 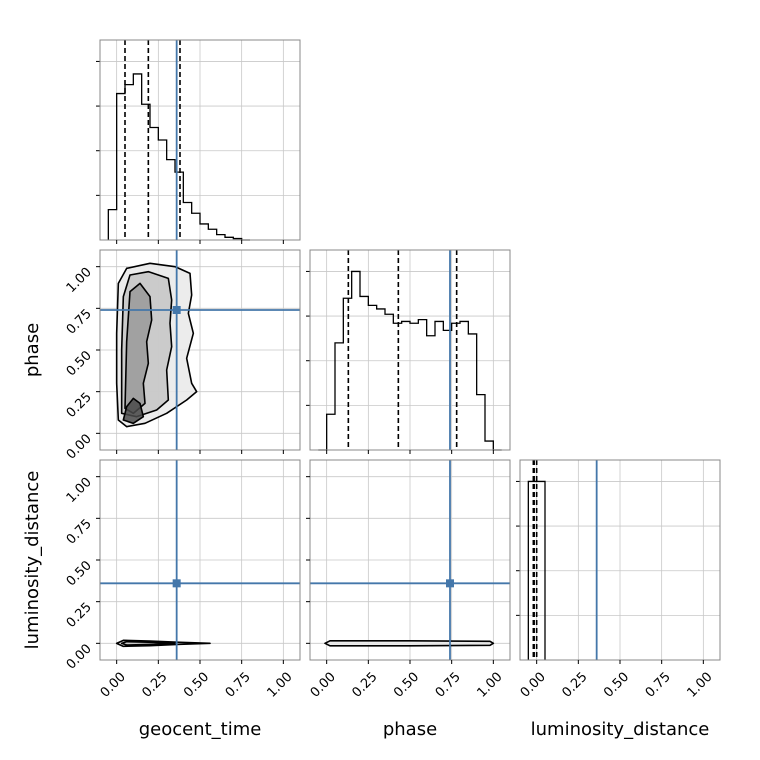 I want to click on ytick-label-luminosity_distance-2: 0.50, so click(x=79, y=573).